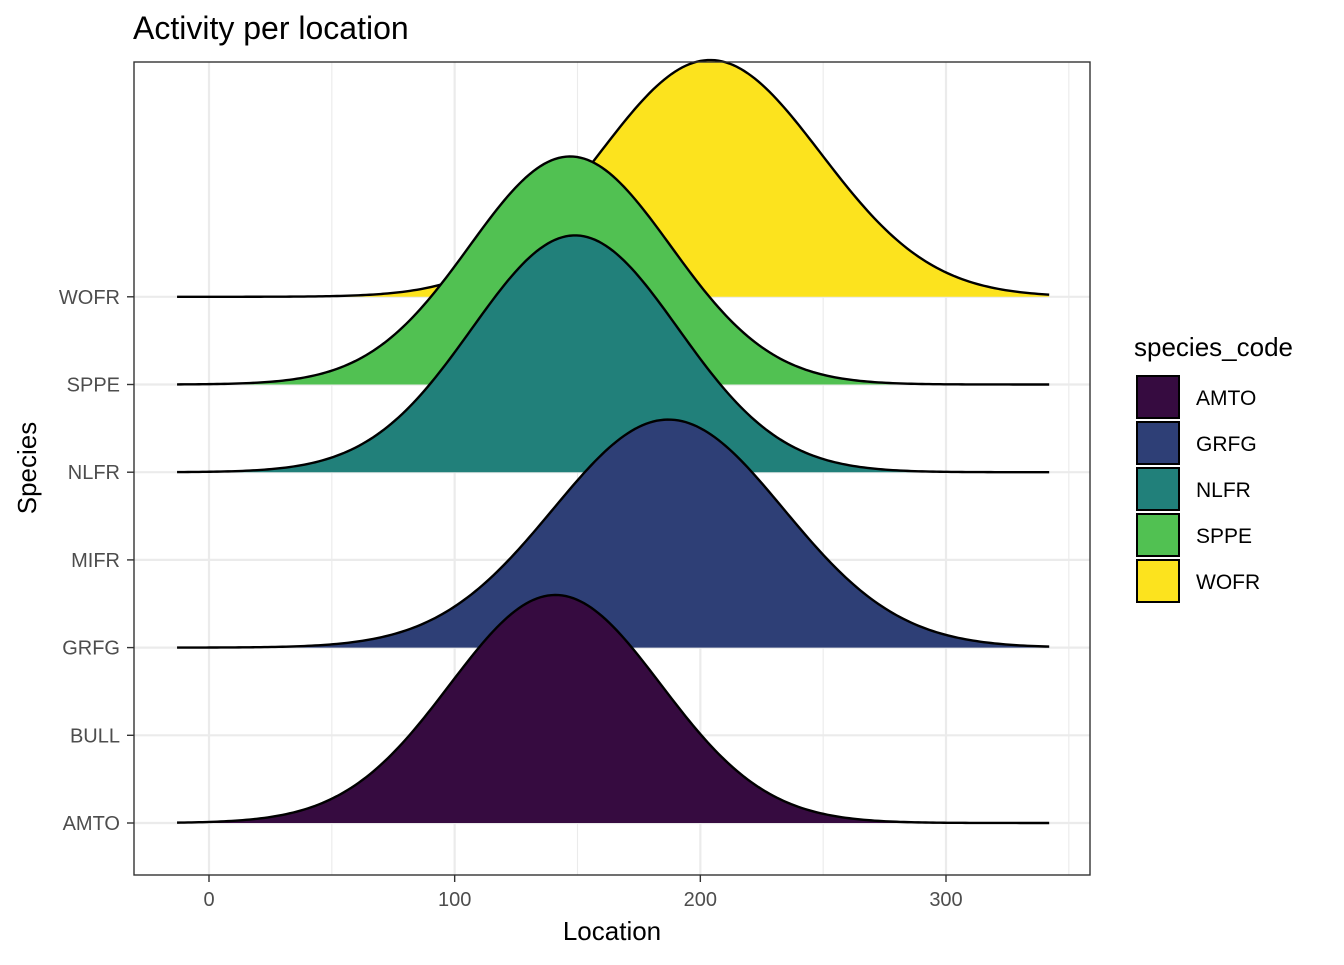 This screenshot has height=965, width=1344. I want to click on legend-label-amto: AMTO, so click(1226, 398).